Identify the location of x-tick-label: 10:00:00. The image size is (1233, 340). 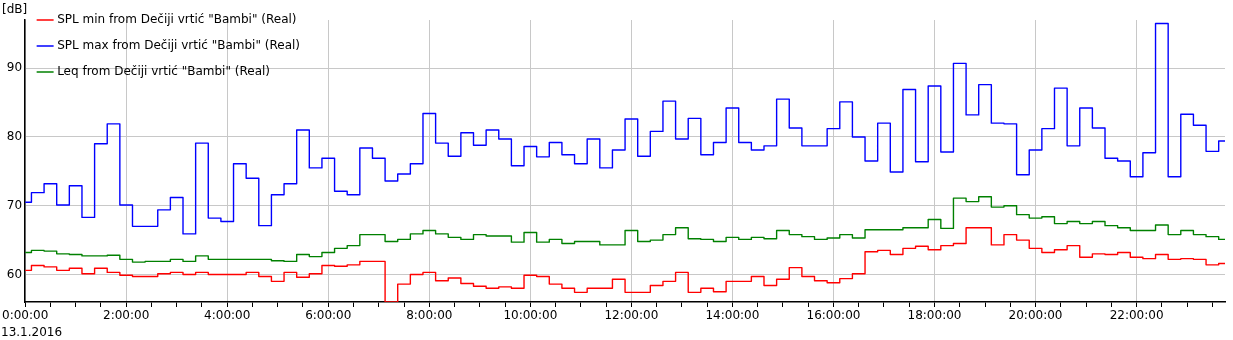
(530, 315).